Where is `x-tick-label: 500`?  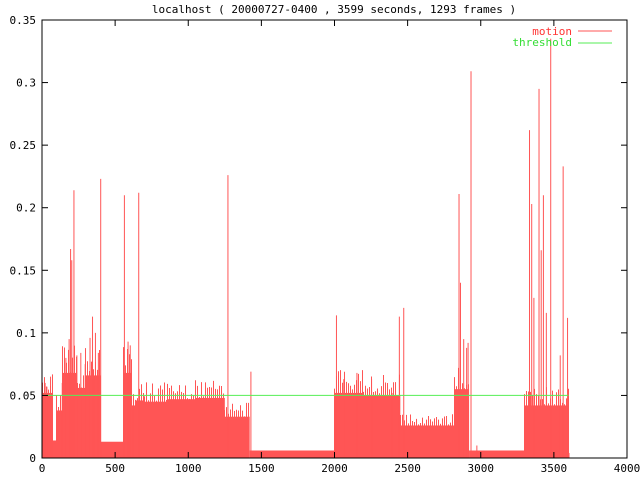 x-tick-label: 500 is located at coordinates (115, 468).